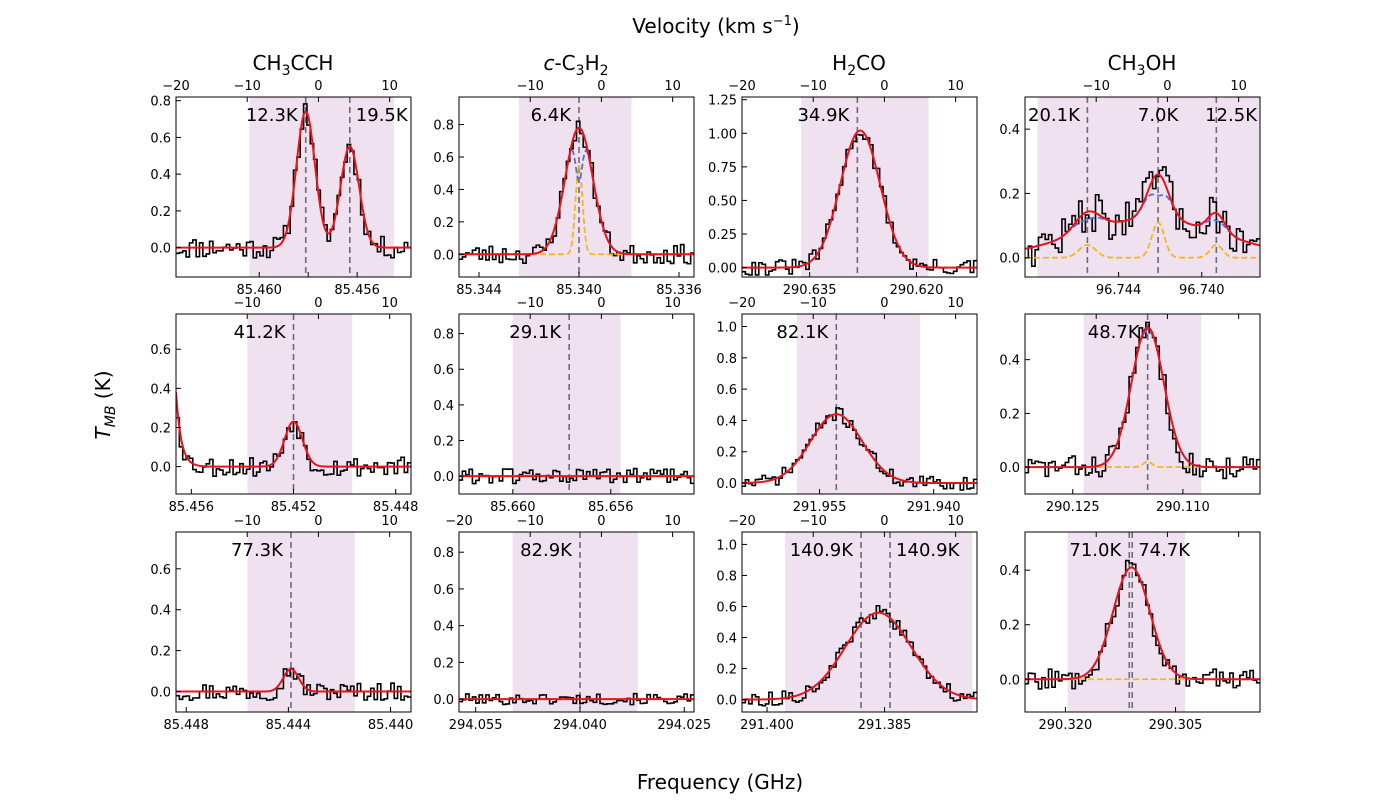 The width and height of the screenshot is (1400, 800). Describe the element at coordinates (767, 725) in the screenshot. I see `freq-tick-label: 291.400` at that location.